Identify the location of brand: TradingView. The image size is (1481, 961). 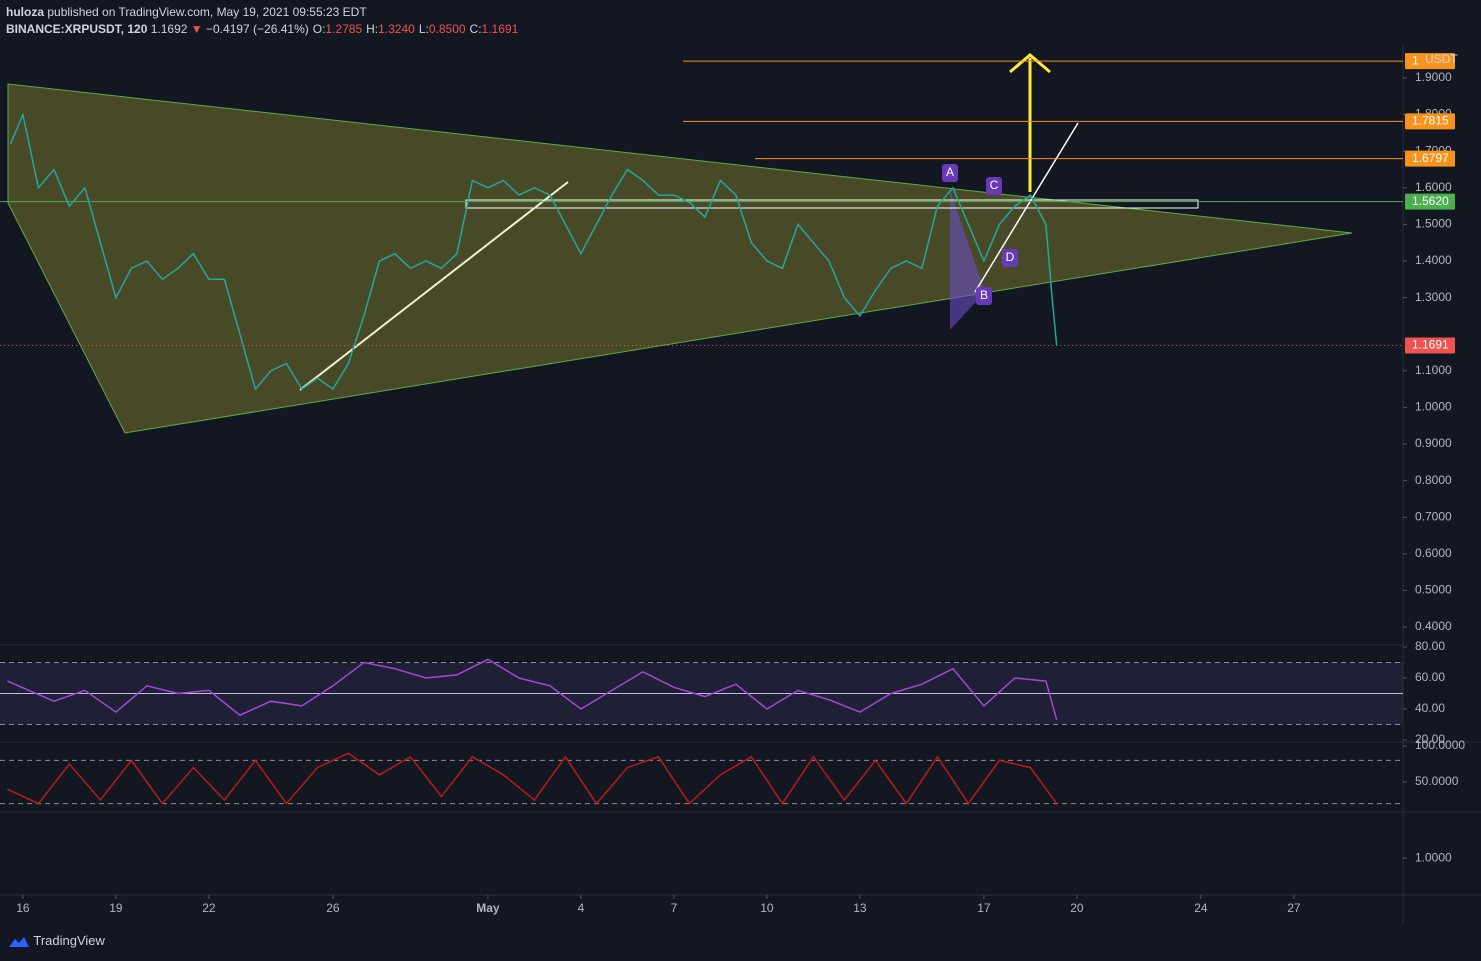
(69, 940).